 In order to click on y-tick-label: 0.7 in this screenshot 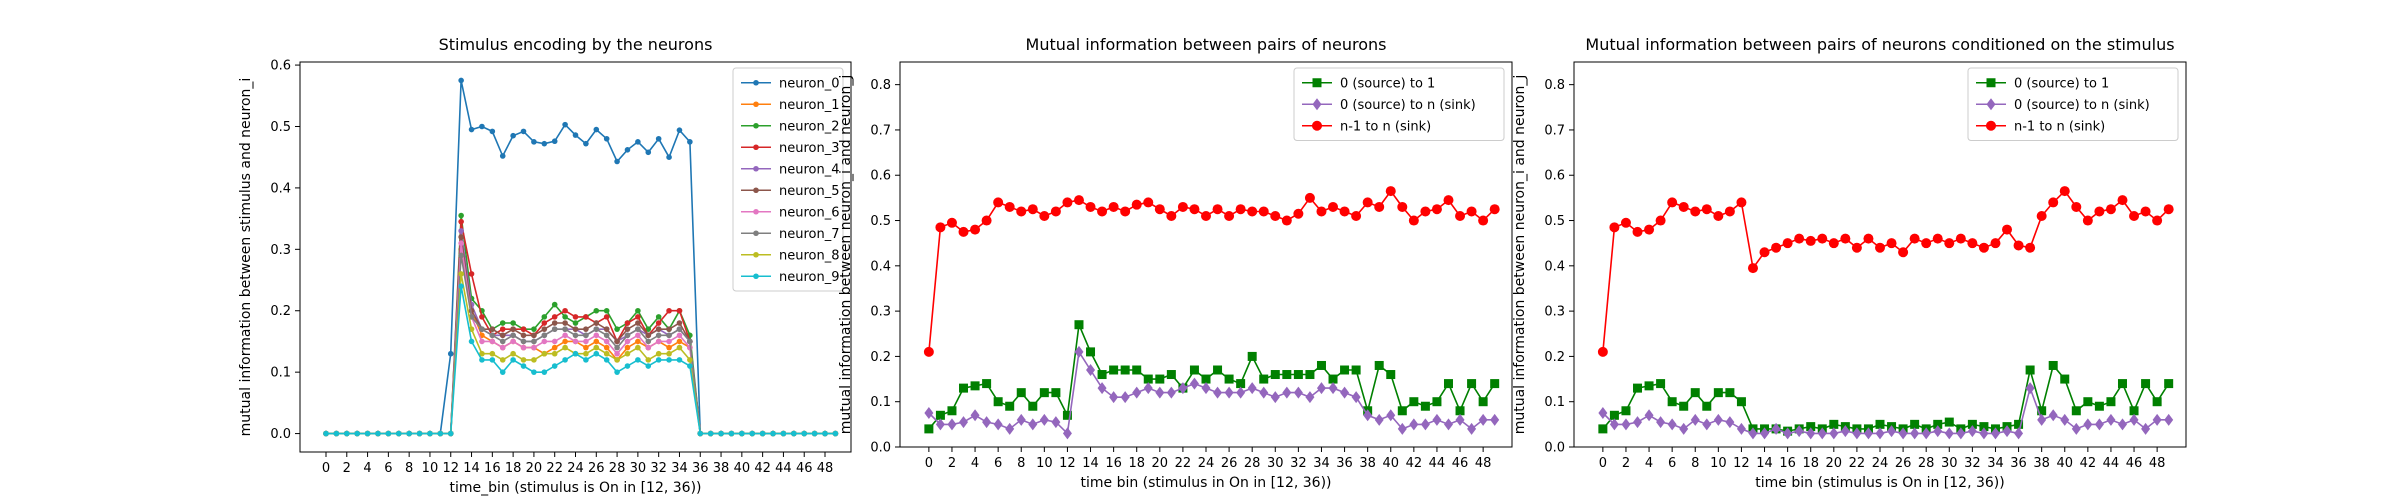, I will do `click(1554, 130)`.